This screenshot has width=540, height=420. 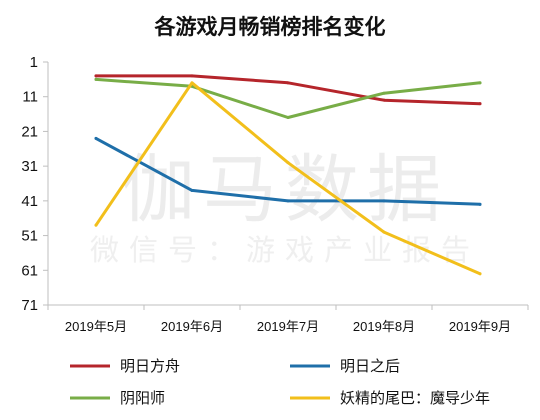 What do you see at coordinates (142, 398) in the screenshot?
I see `legend-label: 阴阳师` at bounding box center [142, 398].